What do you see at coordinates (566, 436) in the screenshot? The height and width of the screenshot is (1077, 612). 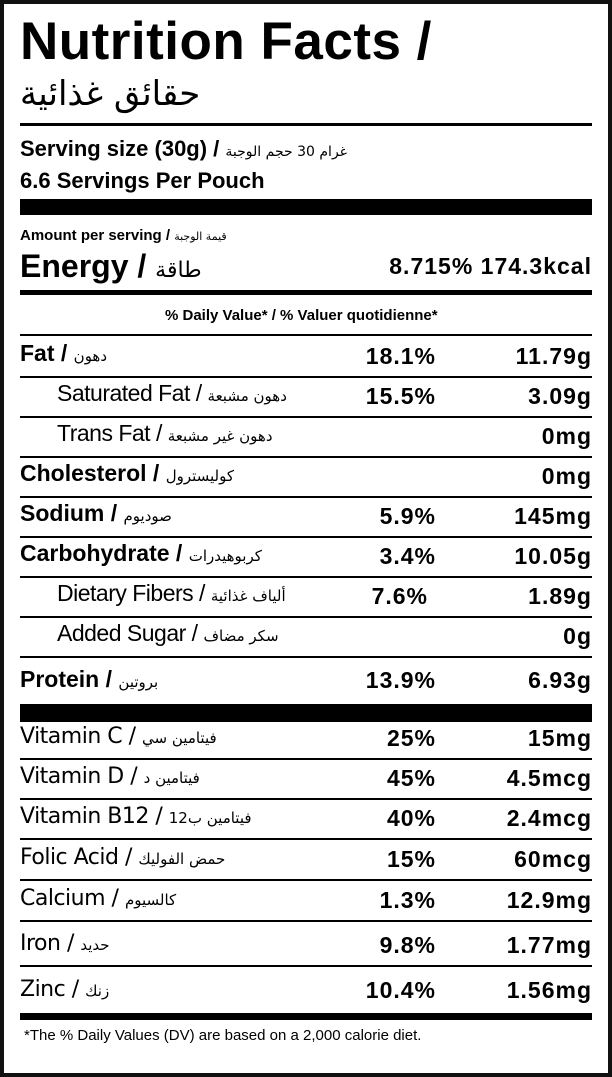 I see `amount: 0mg` at bounding box center [566, 436].